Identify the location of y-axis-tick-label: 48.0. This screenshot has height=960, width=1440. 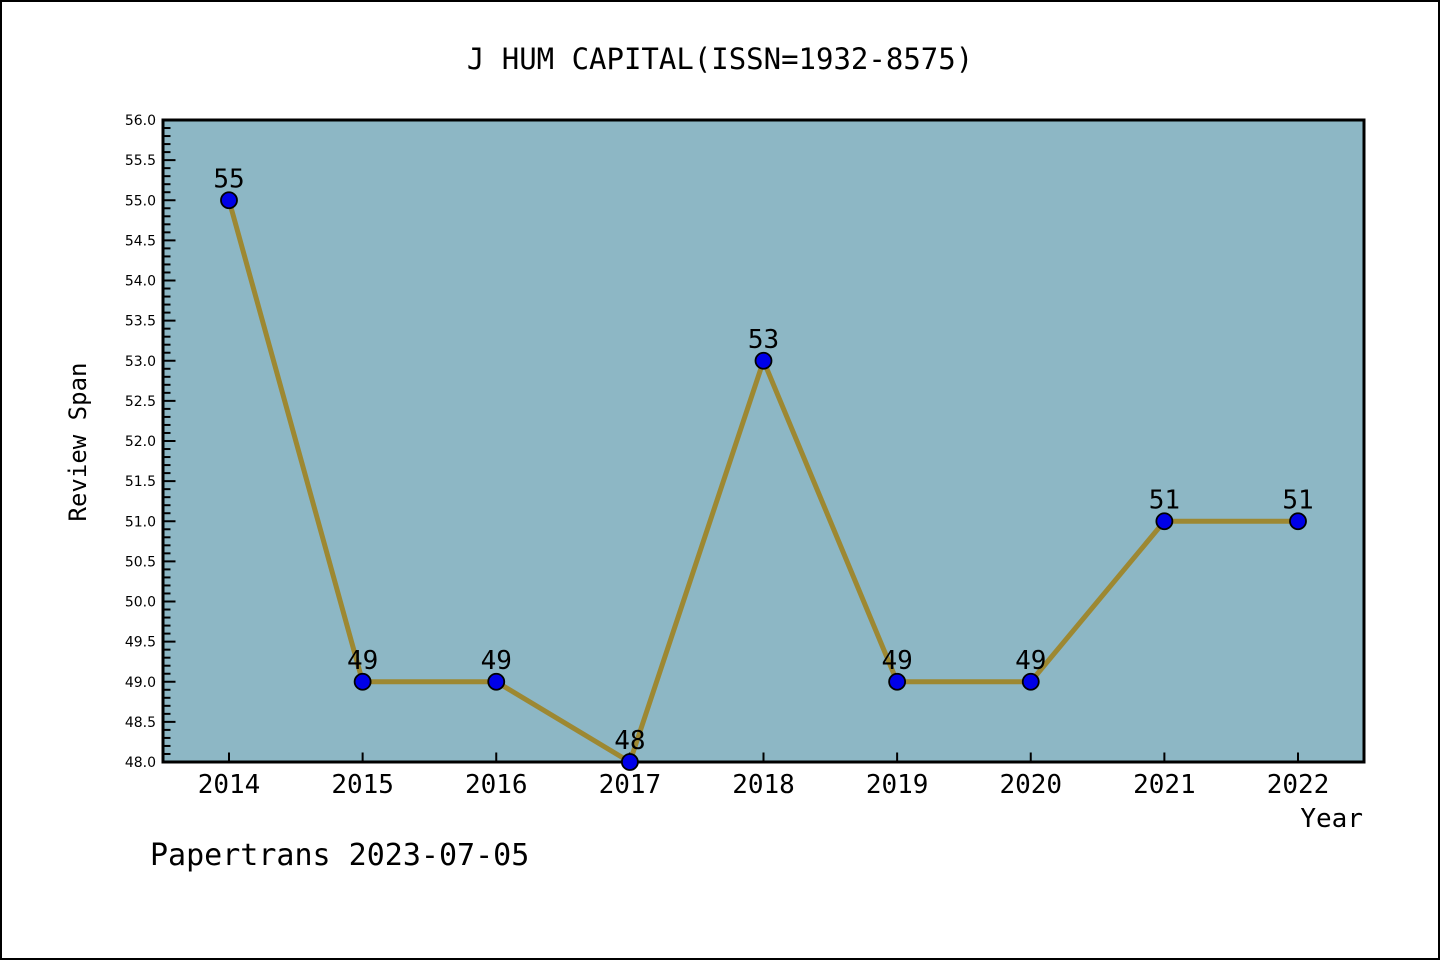
(140, 763).